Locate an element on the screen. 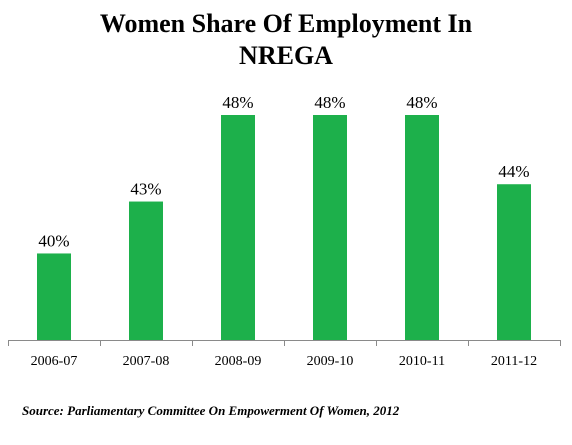 This screenshot has width=572, height=445. value-label-2010-11: 48% is located at coordinates (421, 102).